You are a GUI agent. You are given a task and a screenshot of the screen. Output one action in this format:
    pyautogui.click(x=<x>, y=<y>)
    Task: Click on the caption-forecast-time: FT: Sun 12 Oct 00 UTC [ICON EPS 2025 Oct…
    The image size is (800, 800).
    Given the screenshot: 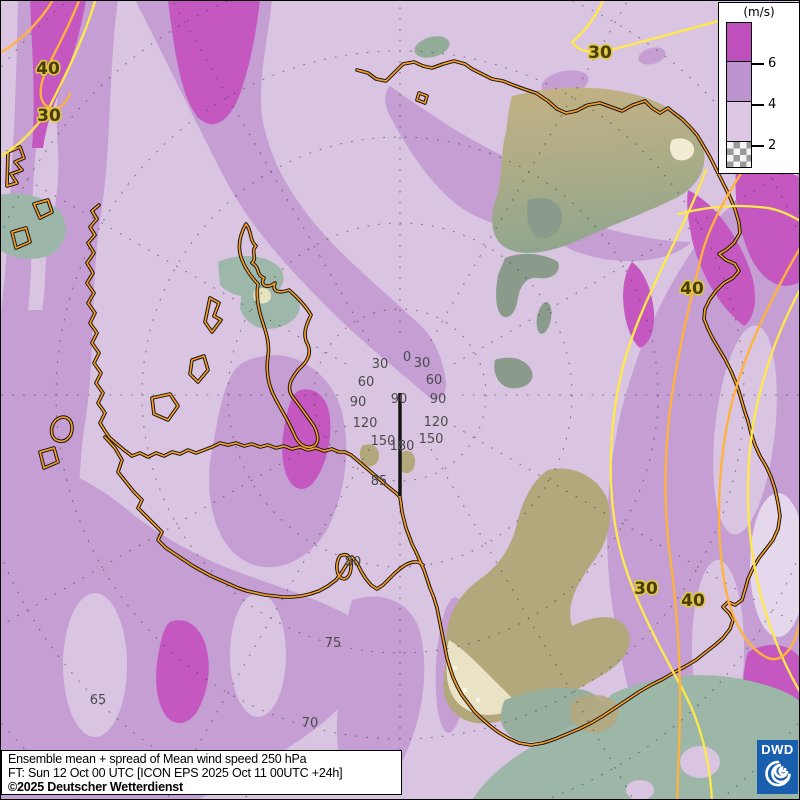 What is the action you would take?
    pyautogui.click(x=175, y=773)
    